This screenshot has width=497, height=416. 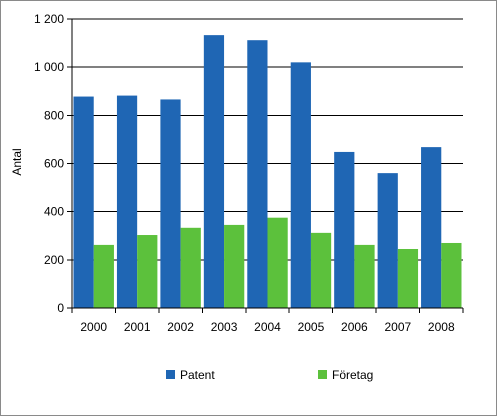 I want to click on legend-label-företag: Företag, so click(x=352, y=375).